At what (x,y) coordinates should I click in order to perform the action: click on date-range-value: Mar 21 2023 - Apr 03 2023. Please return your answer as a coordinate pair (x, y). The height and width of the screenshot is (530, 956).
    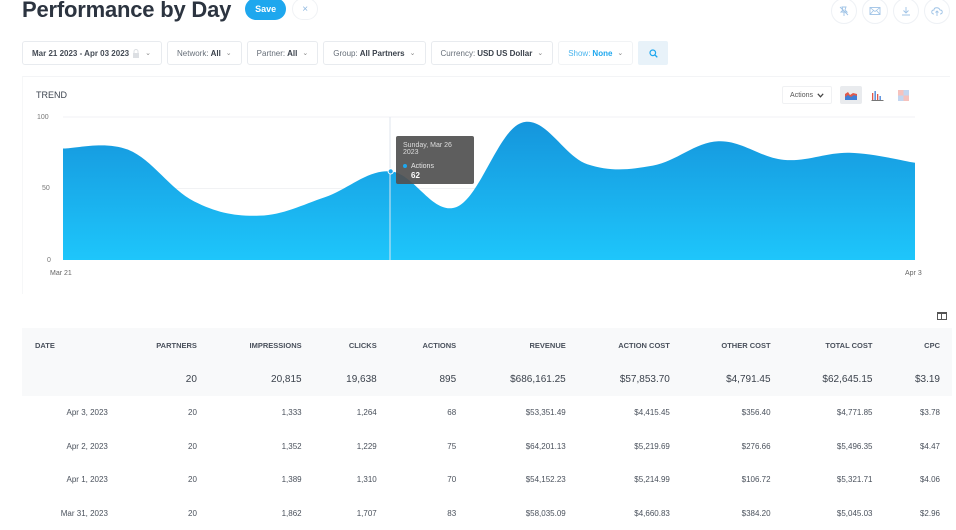
    Looking at the image, I should click on (80, 53).